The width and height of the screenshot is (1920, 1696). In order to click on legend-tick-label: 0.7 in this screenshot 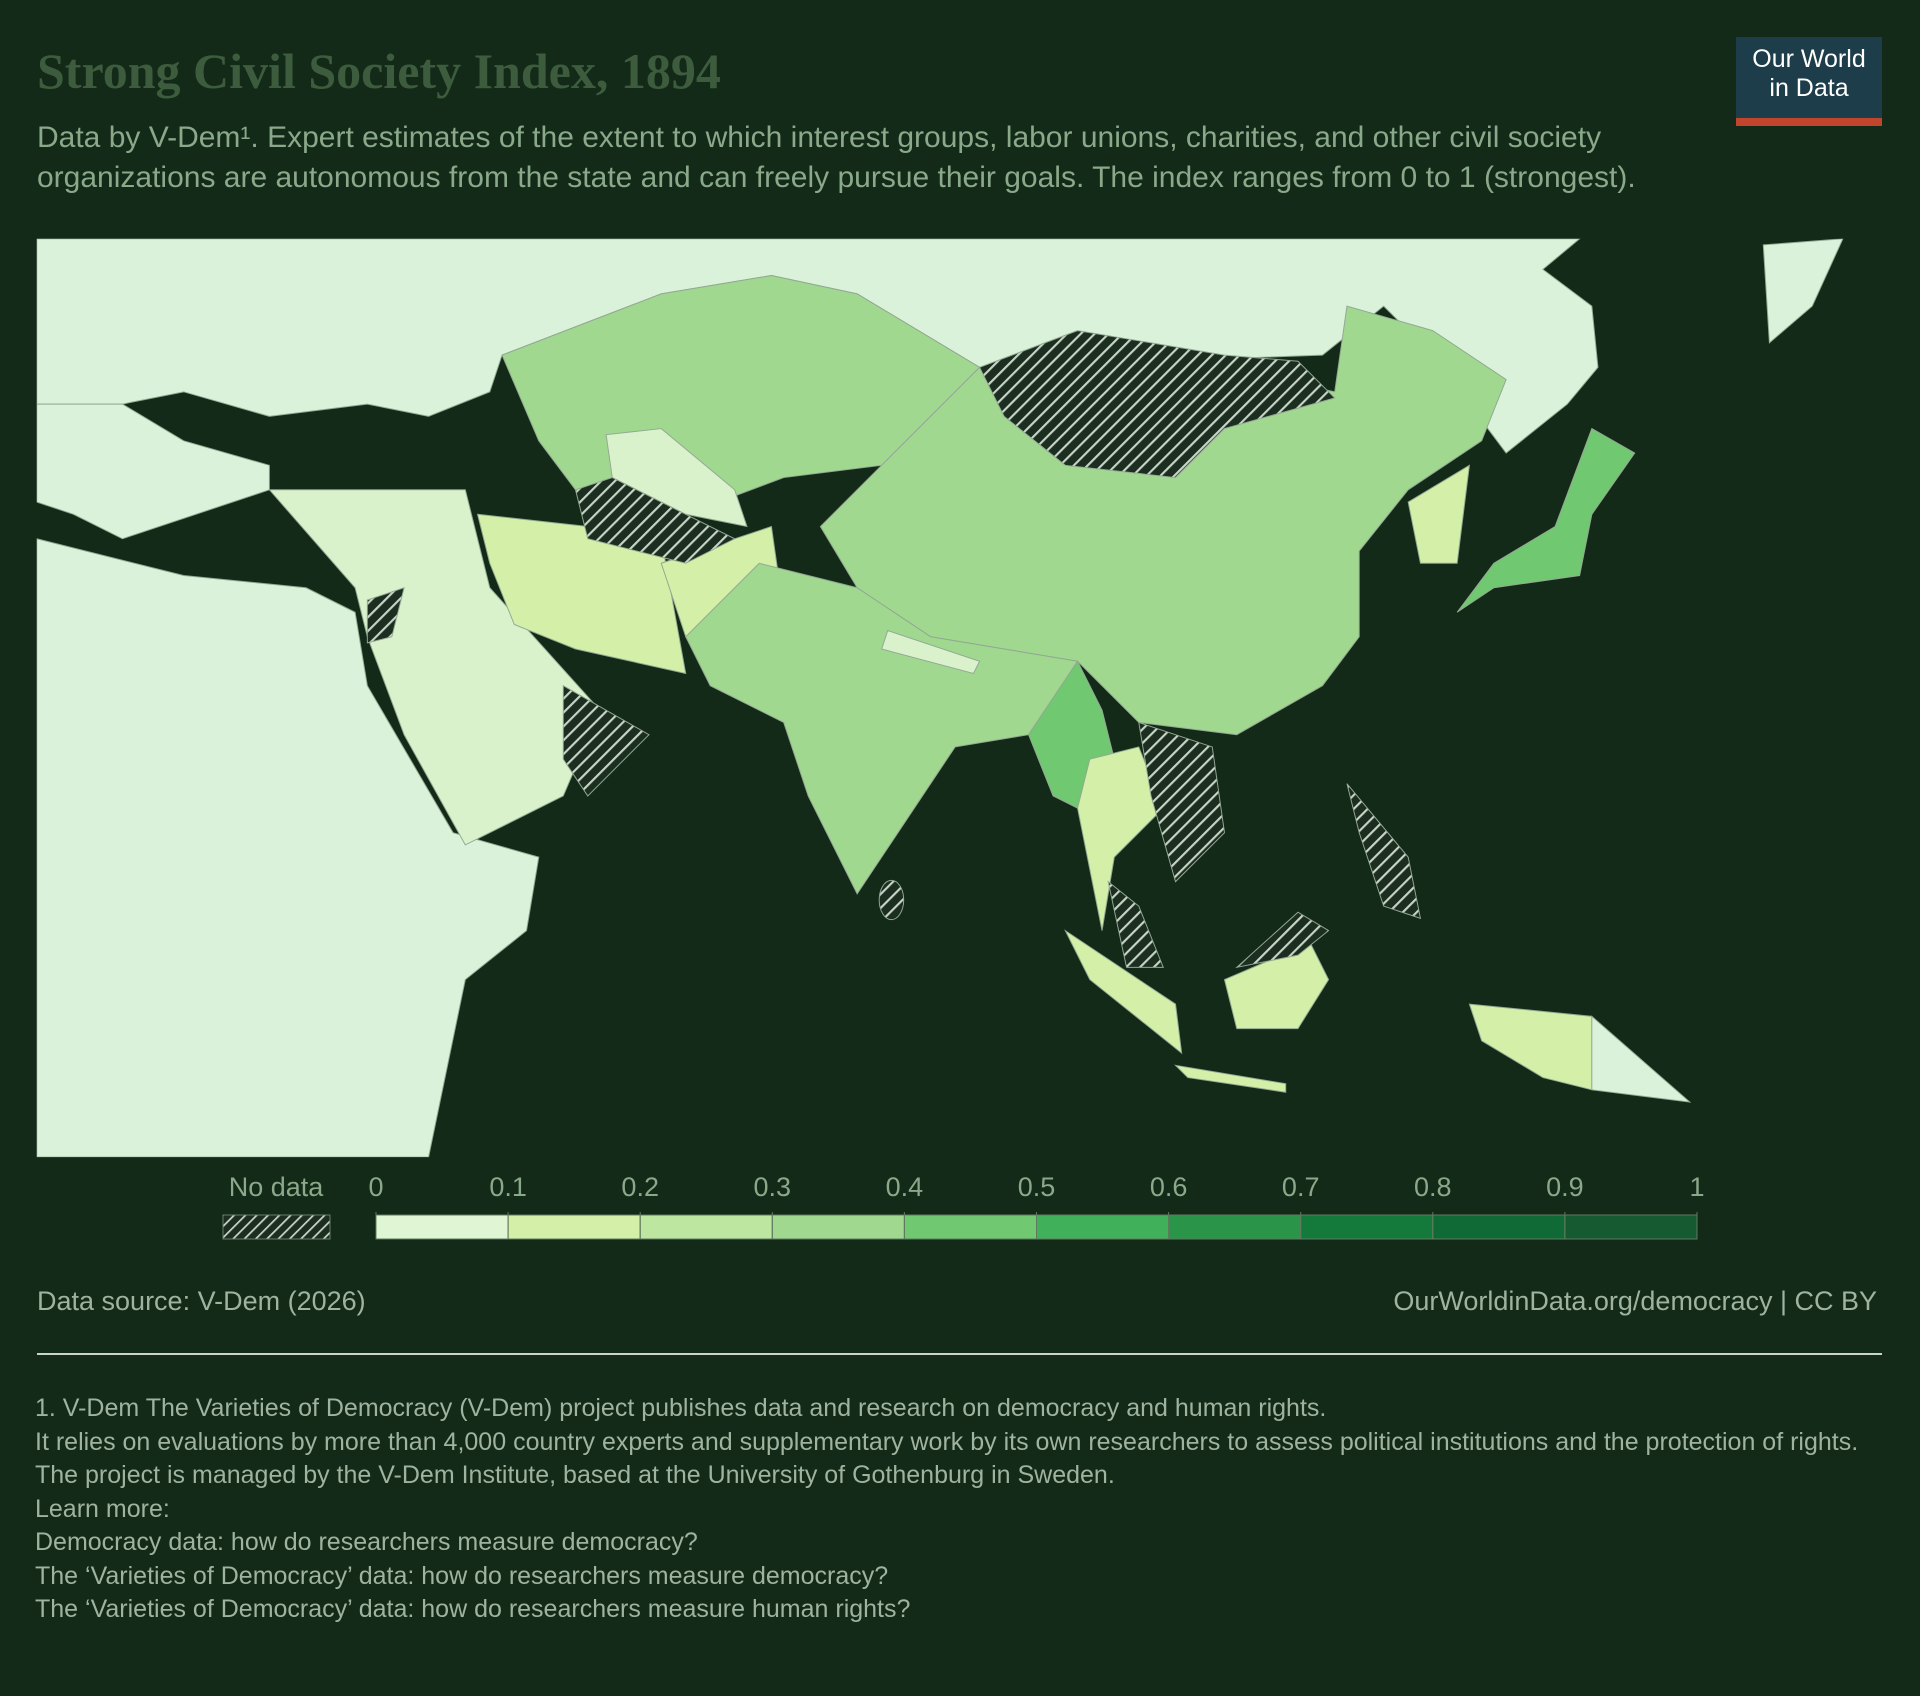, I will do `click(1301, 1187)`.